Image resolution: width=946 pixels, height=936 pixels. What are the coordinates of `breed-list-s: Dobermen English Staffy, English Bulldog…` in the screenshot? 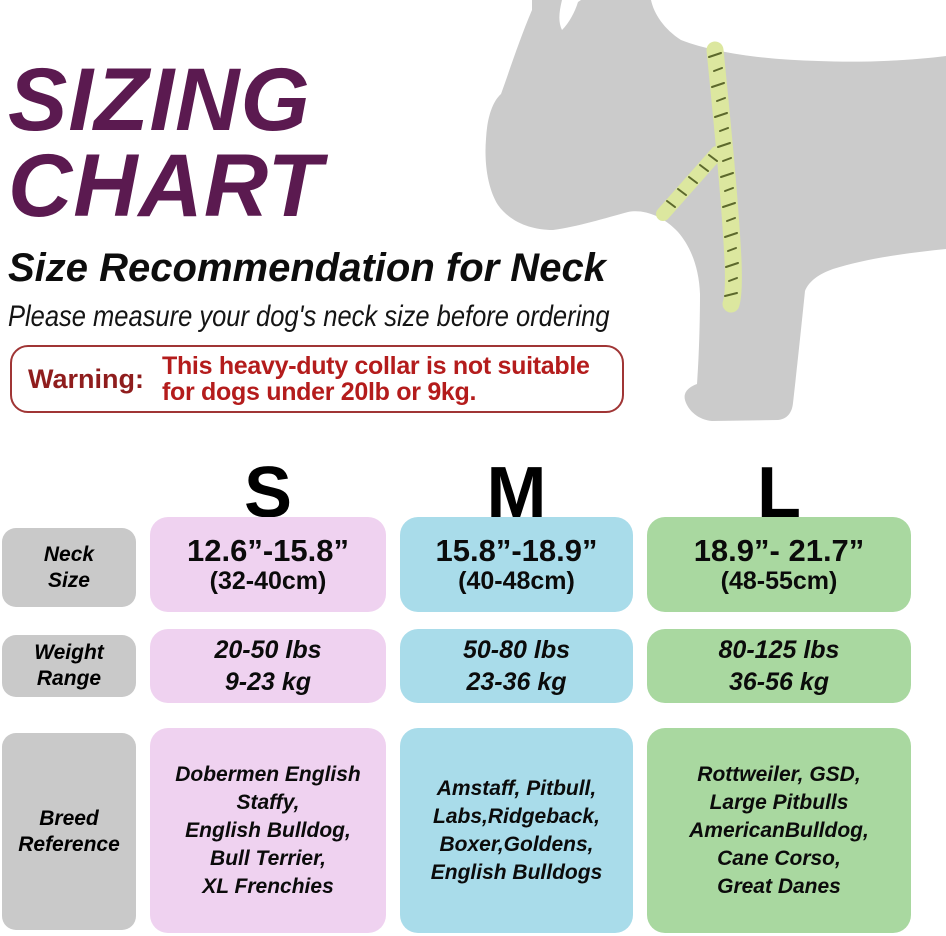 It's located at (268, 830).